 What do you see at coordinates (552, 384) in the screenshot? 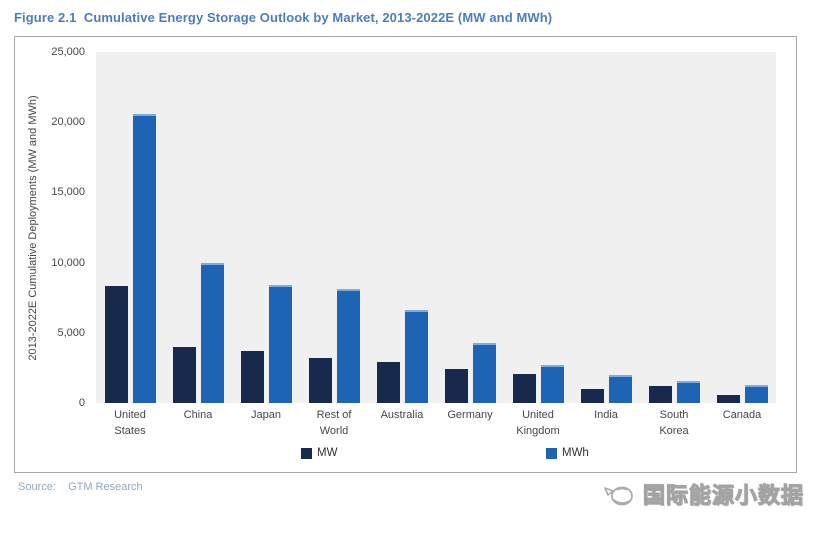
I see `bar-mwh-united-kingdom` at bounding box center [552, 384].